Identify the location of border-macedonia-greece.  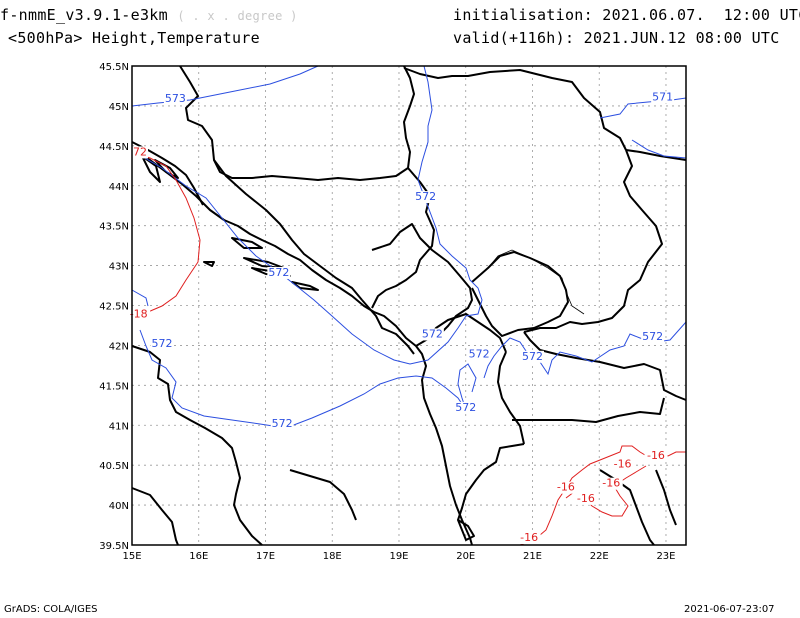
(588, 410).